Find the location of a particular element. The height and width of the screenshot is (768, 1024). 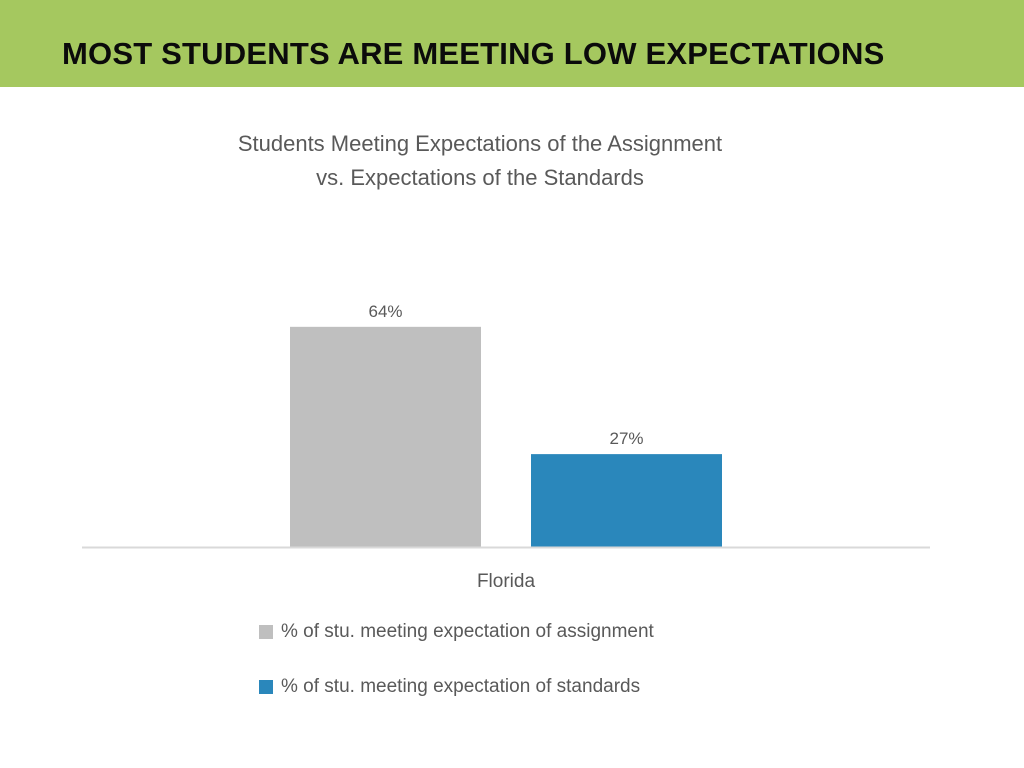

x-tick-label: Florida is located at coordinates (506, 581).